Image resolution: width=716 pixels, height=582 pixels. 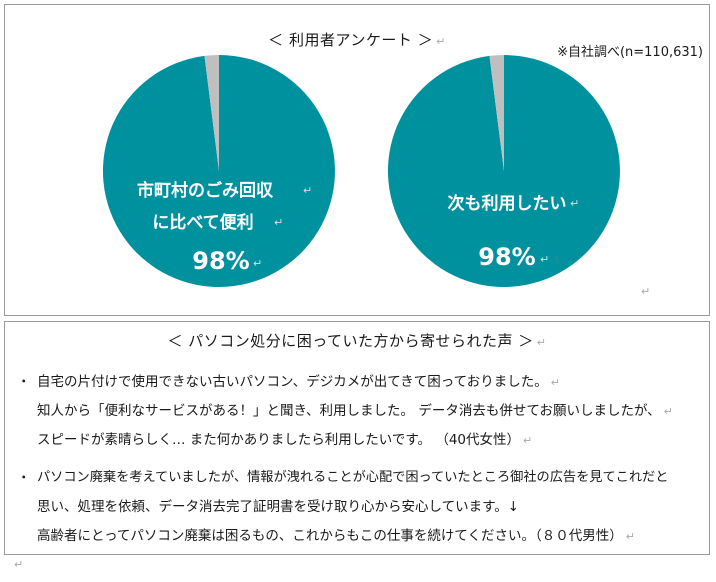 What do you see at coordinates (507, 203) in the screenshot?
I see `pie-label-line-1: 次も利用したい` at bounding box center [507, 203].